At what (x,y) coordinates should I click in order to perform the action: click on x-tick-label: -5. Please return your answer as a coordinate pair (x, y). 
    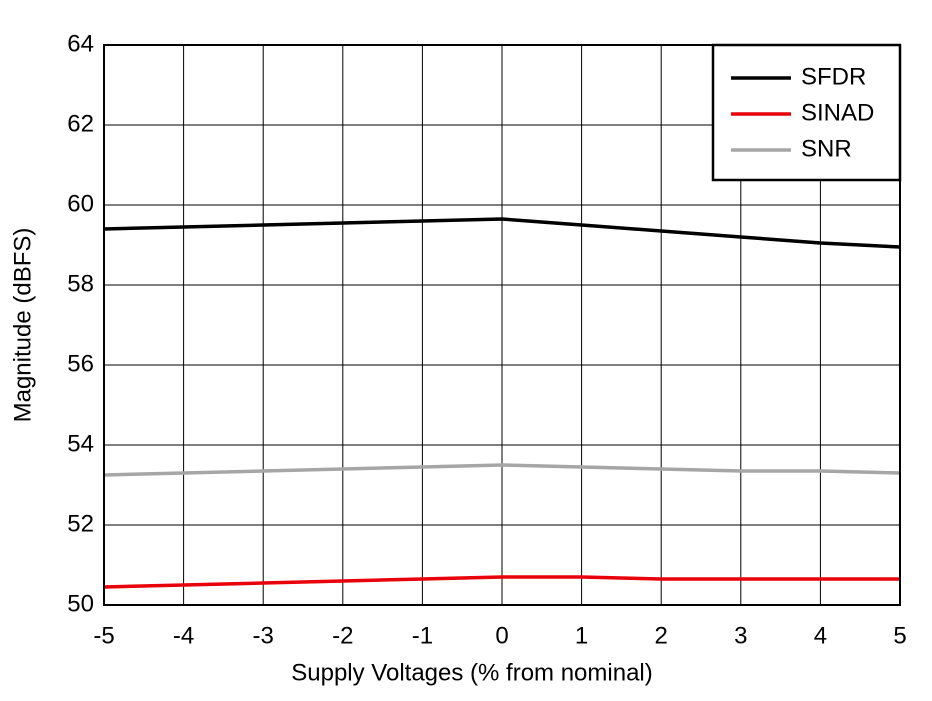
    Looking at the image, I should click on (103, 635).